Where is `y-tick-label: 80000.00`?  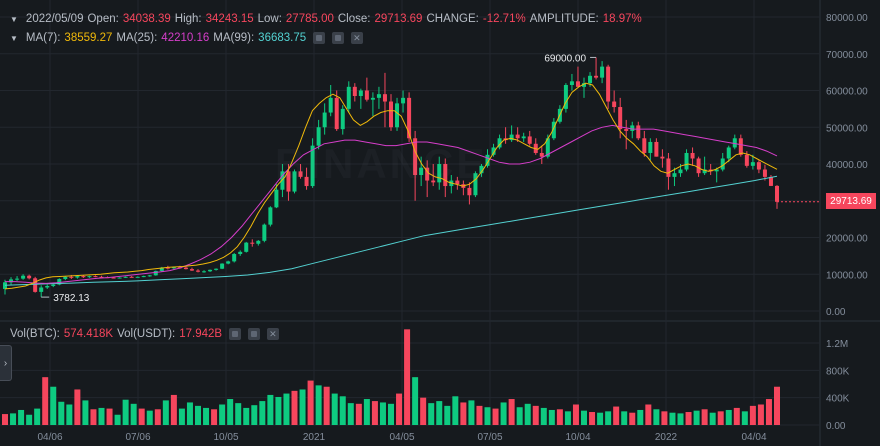
y-tick-label: 80000.00 is located at coordinates (847, 18).